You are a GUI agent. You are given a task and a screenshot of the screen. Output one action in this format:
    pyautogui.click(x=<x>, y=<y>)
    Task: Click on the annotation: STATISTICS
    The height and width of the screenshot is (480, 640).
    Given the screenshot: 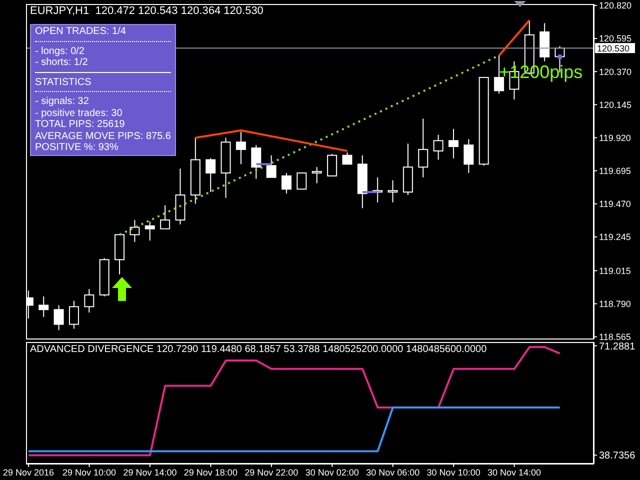 What is the action you would take?
    pyautogui.click(x=63, y=82)
    